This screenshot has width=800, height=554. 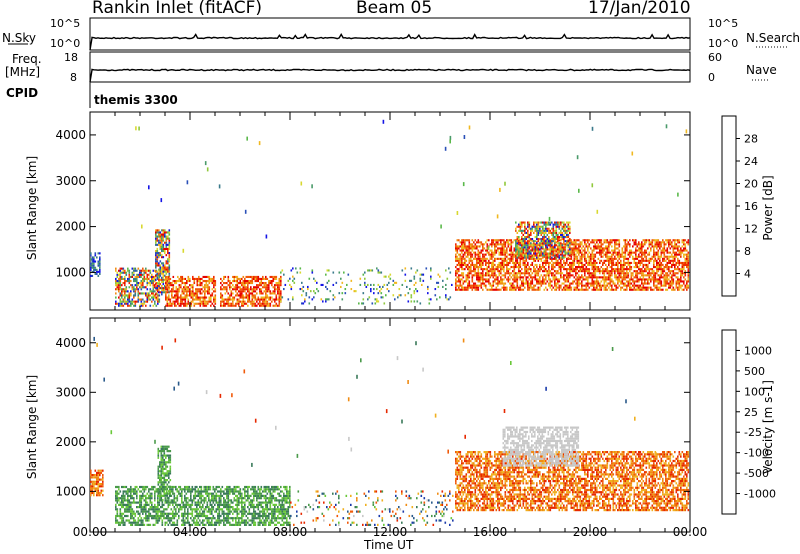 What do you see at coordinates (94, 475) in the screenshot?
I see `velocity-cell` at bounding box center [94, 475].